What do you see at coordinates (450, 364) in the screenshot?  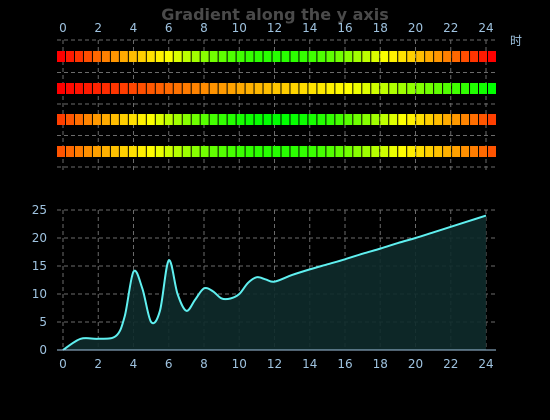 I see `area-x-tick: 22` at bounding box center [450, 364].